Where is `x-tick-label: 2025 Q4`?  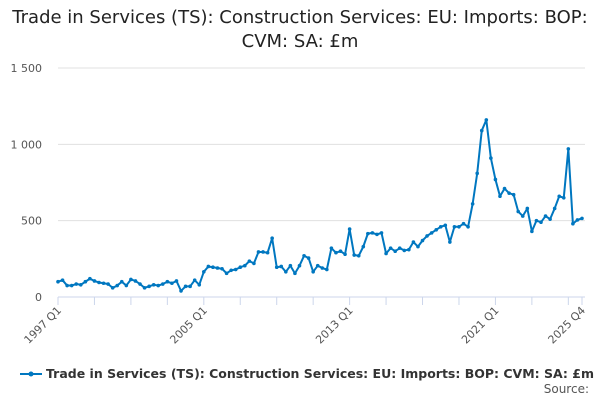 x-tick-label: 2025 Q4 is located at coordinates (567, 325).